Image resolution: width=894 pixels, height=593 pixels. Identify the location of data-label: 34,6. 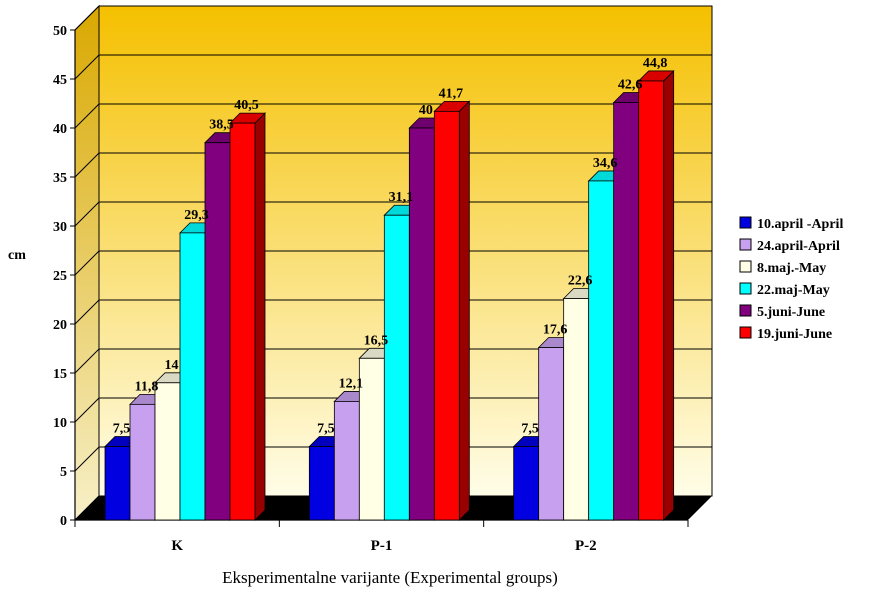
(605, 163).